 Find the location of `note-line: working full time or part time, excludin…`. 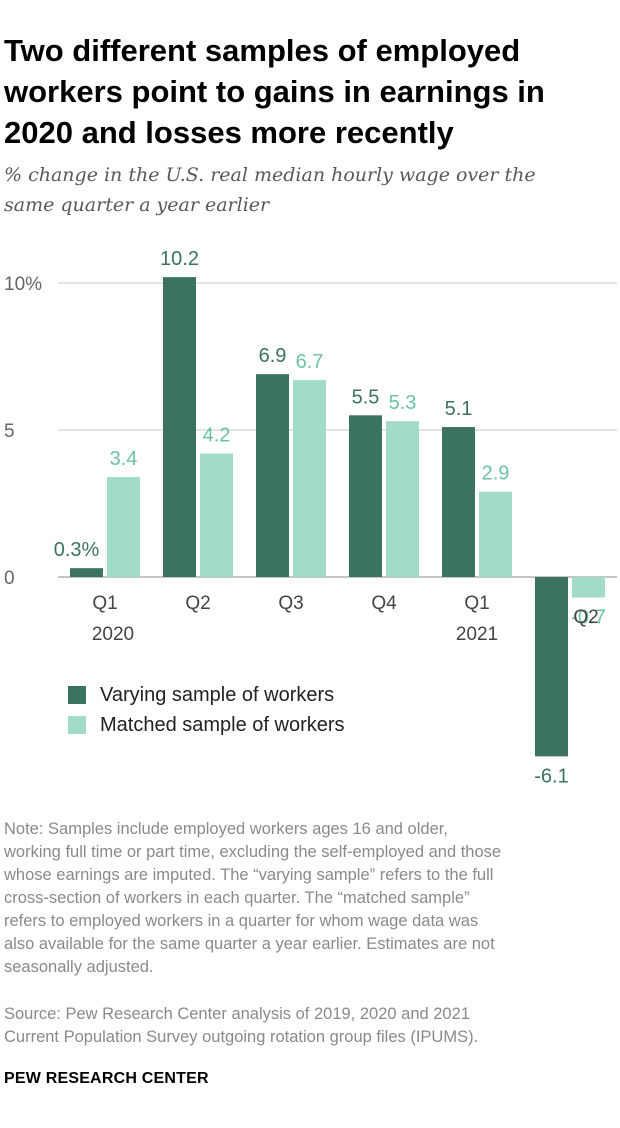

note-line: working full time or part time, excludin… is located at coordinates (253, 852).